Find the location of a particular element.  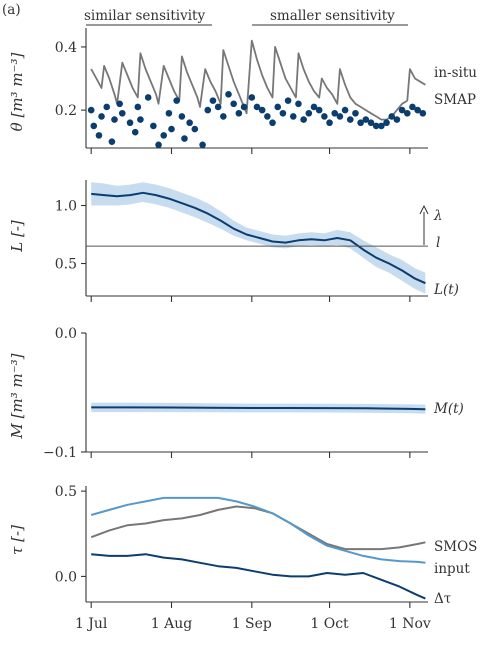

x-tick-label: 1 Jul is located at coordinates (91, 624).